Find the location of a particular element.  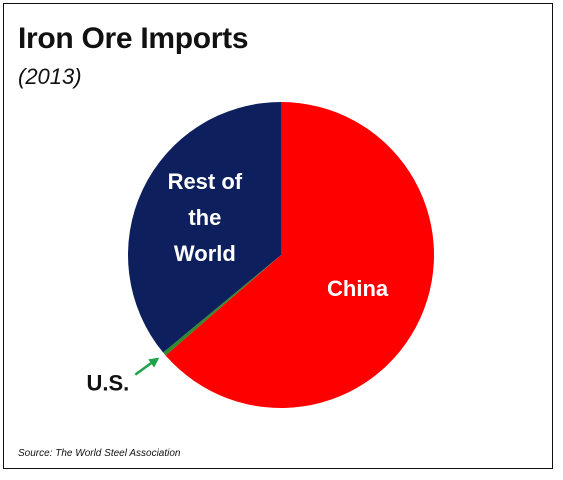

label-u-s: U.S. is located at coordinates (107, 383).